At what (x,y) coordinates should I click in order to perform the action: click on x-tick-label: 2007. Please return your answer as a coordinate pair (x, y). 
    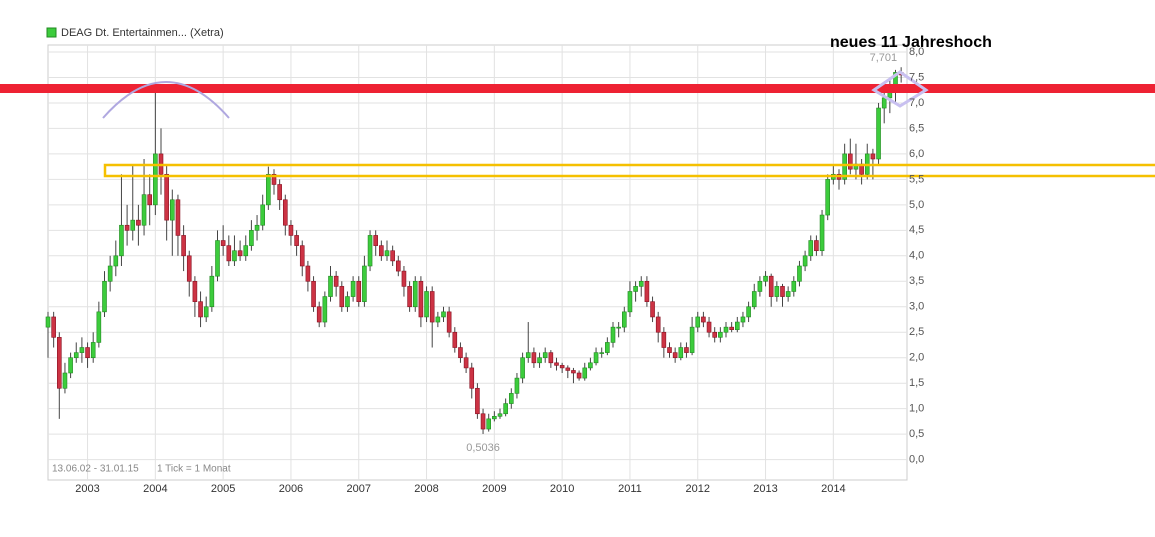
    Looking at the image, I should click on (359, 489).